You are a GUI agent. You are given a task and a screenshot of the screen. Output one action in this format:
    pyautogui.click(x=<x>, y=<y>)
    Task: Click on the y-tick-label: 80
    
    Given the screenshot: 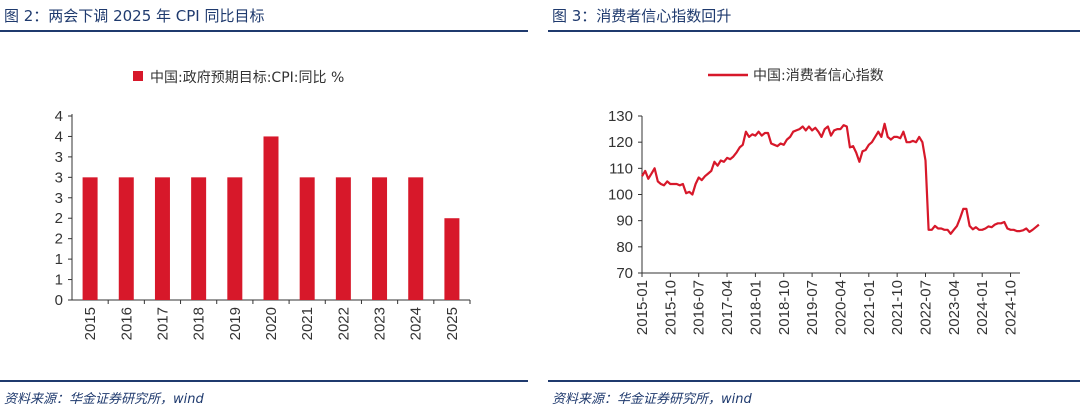 What is the action you would take?
    pyautogui.click(x=624, y=247)
    